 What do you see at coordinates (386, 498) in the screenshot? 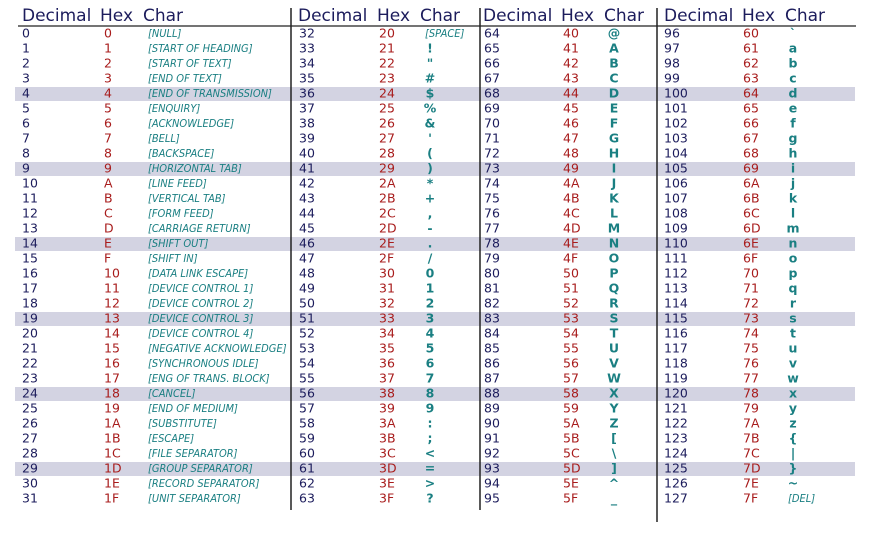
I see `hex-cell: 3F` at bounding box center [386, 498].